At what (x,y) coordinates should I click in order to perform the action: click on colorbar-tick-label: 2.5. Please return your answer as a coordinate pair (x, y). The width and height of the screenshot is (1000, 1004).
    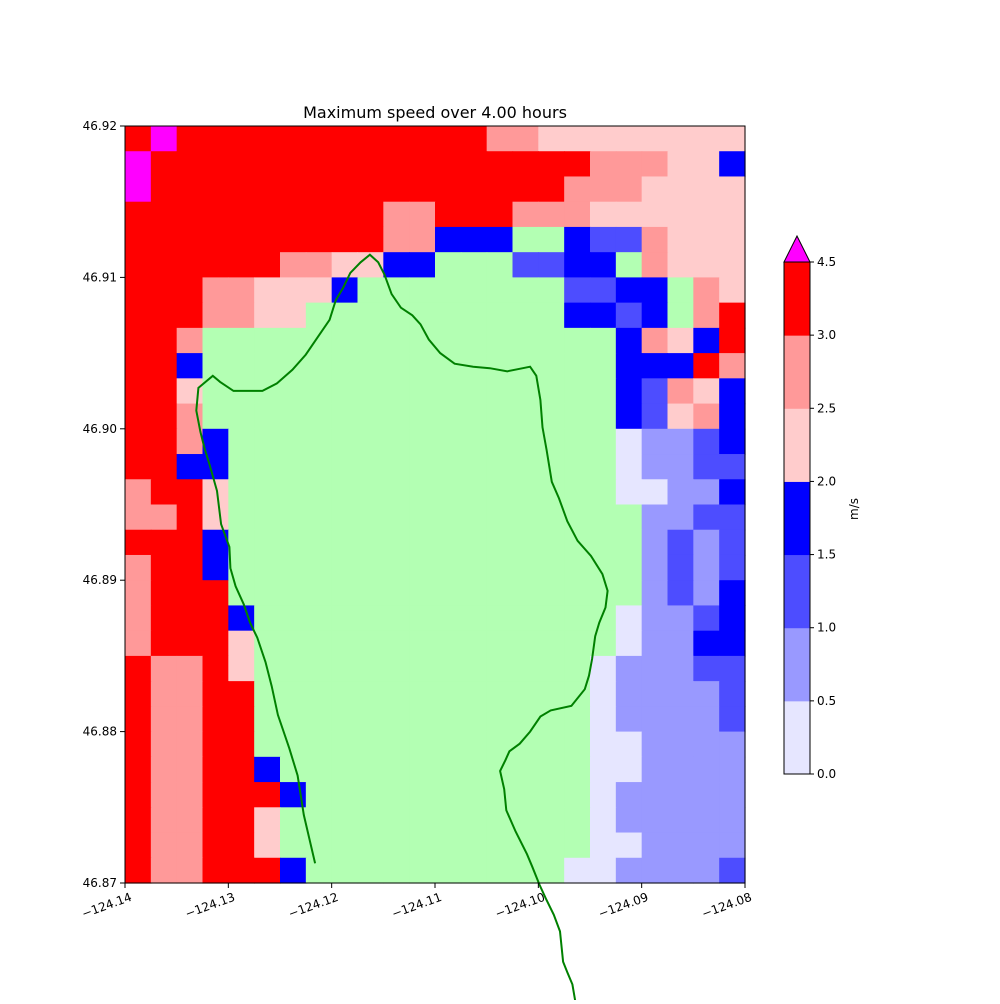
    Looking at the image, I should click on (826, 408).